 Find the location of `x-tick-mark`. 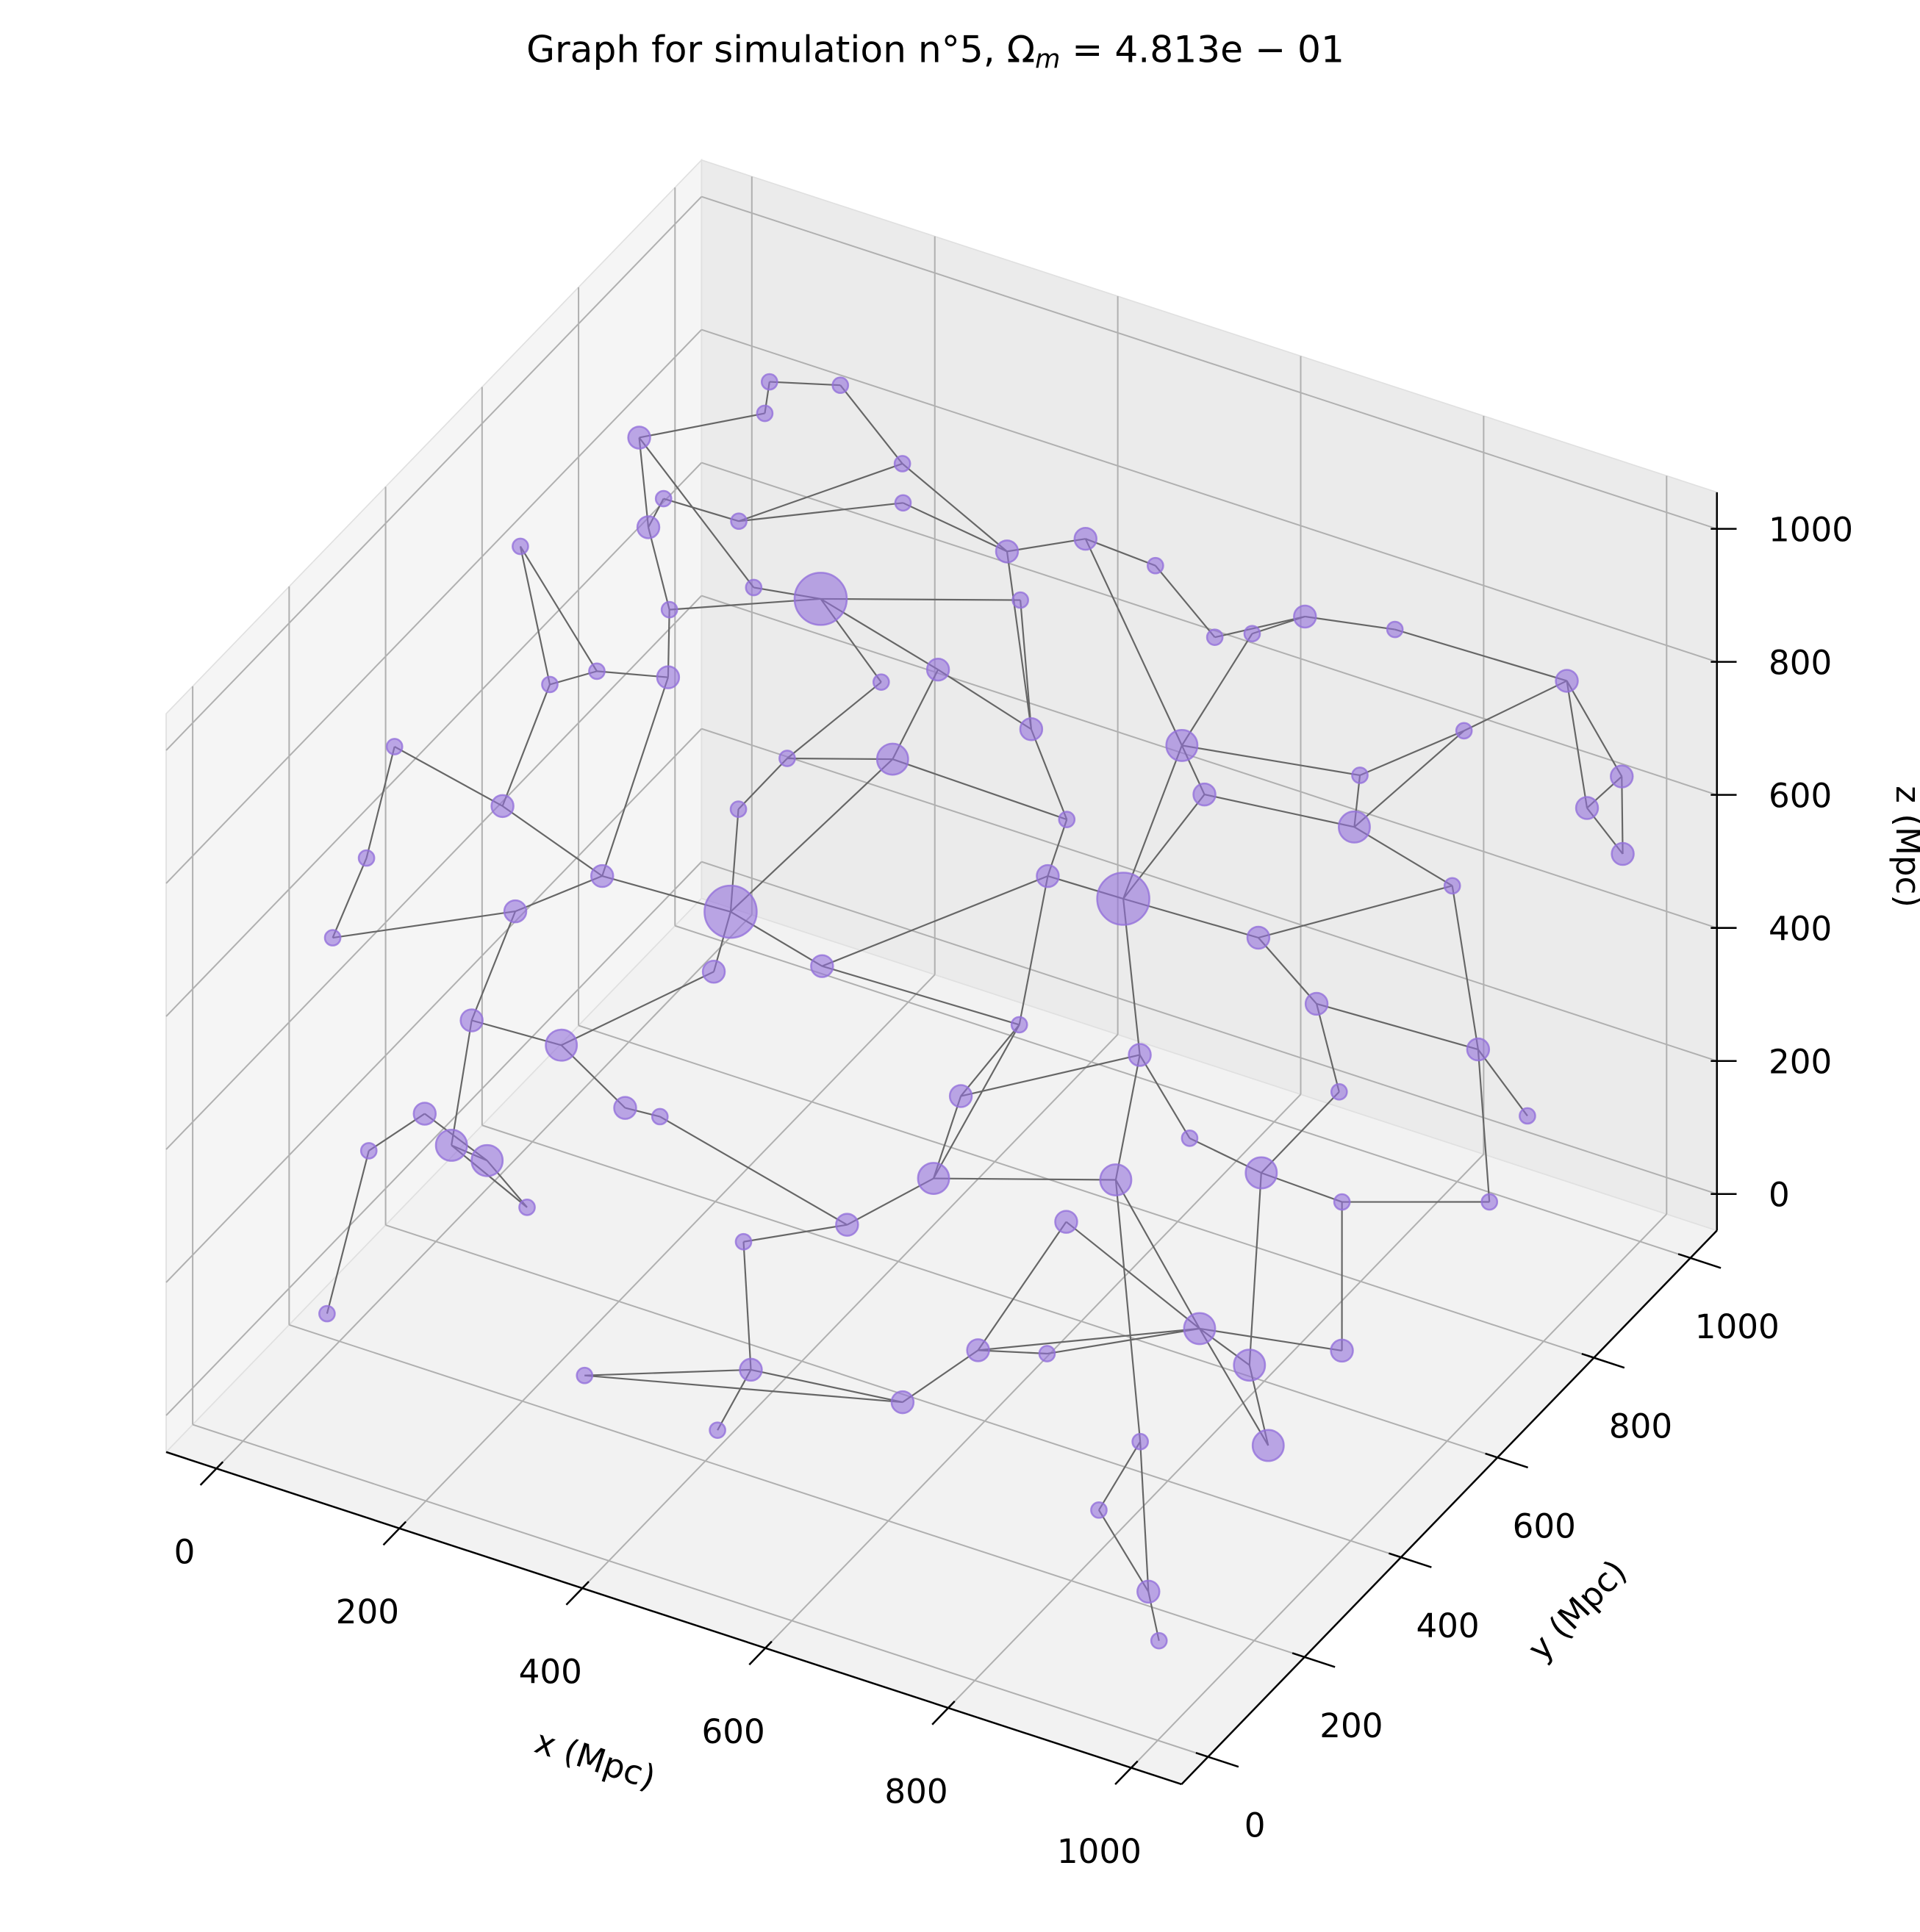

x-tick-mark is located at coordinates (1126, 1773).